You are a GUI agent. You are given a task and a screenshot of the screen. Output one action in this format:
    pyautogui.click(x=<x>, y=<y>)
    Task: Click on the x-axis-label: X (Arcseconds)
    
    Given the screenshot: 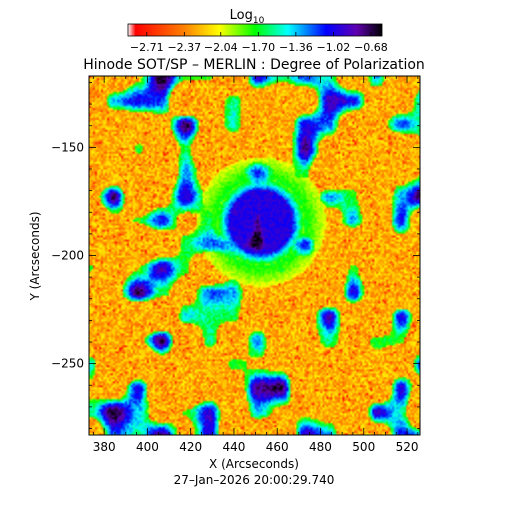 What is the action you would take?
    pyautogui.click(x=254, y=464)
    